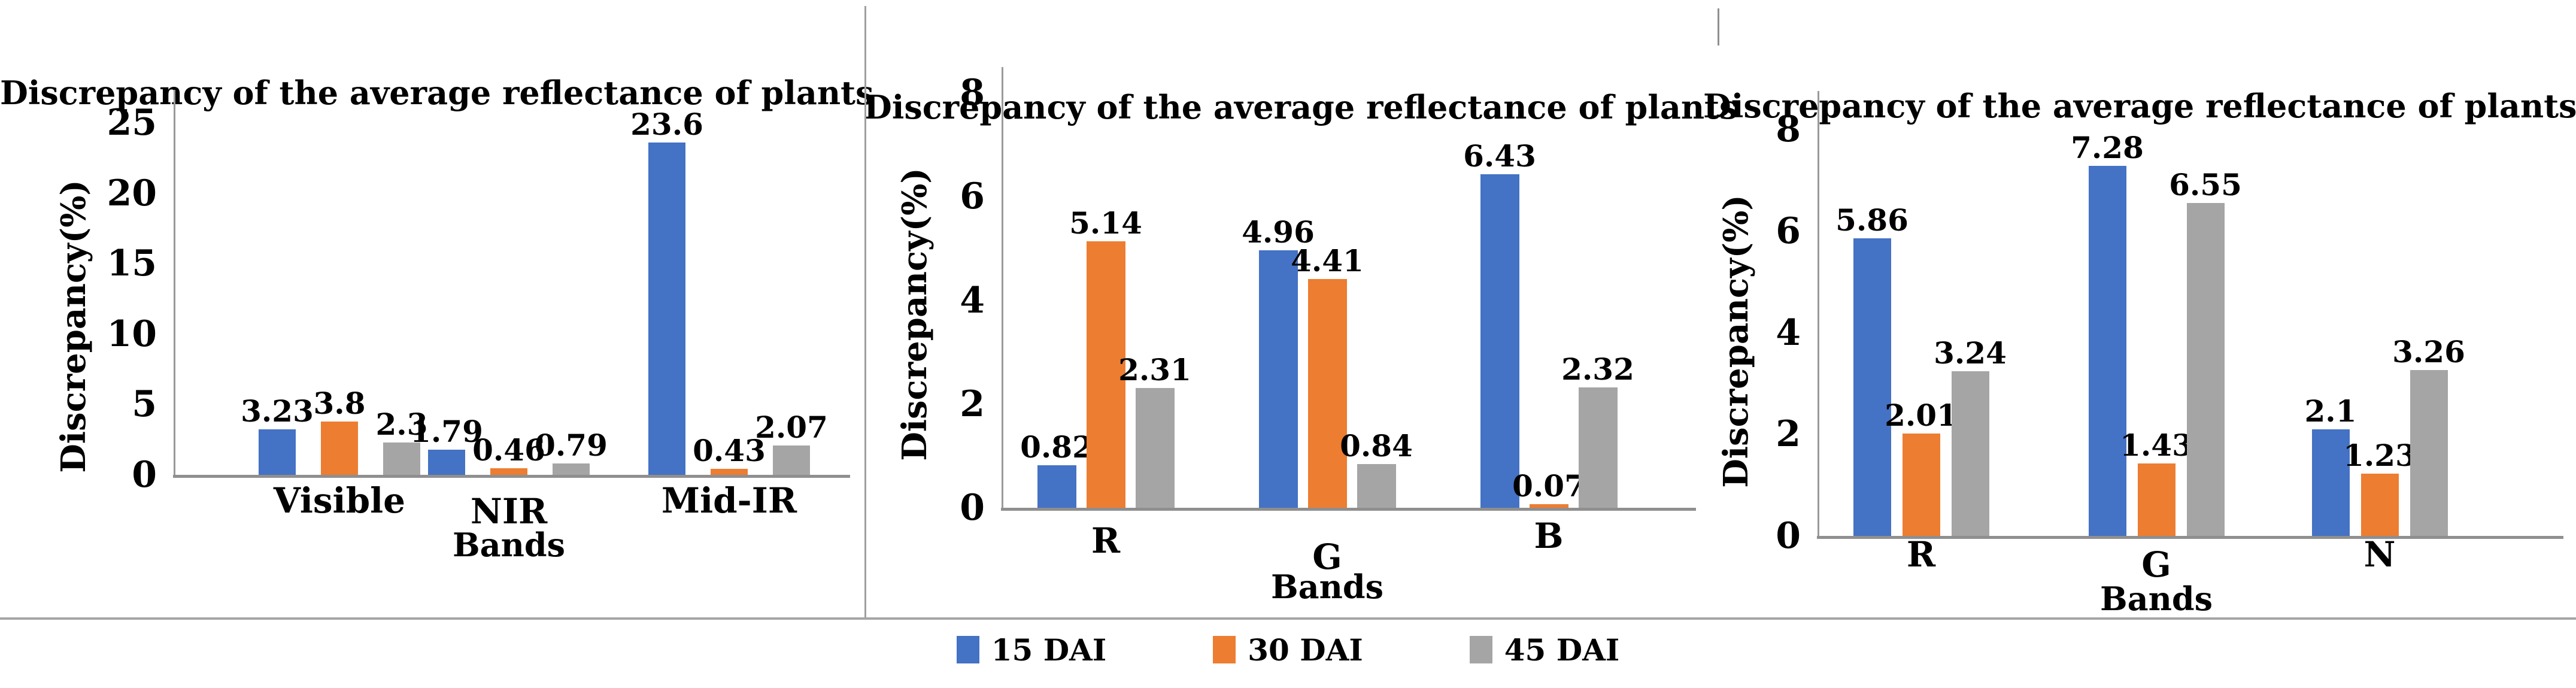 Image resolution: width=2576 pixels, height=688 pixels. Describe the element at coordinates (729, 450) in the screenshot. I see `bar-value-label: 0.43` at that location.